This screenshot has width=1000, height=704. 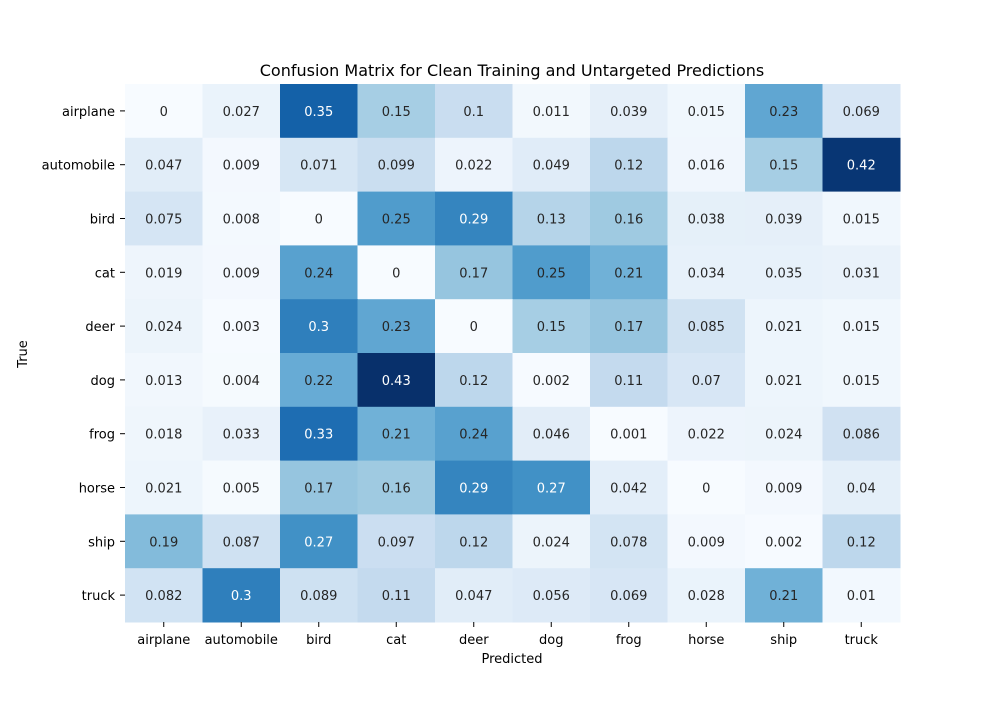 I want to click on cell-value-label-3-3: 0, so click(x=396, y=273).